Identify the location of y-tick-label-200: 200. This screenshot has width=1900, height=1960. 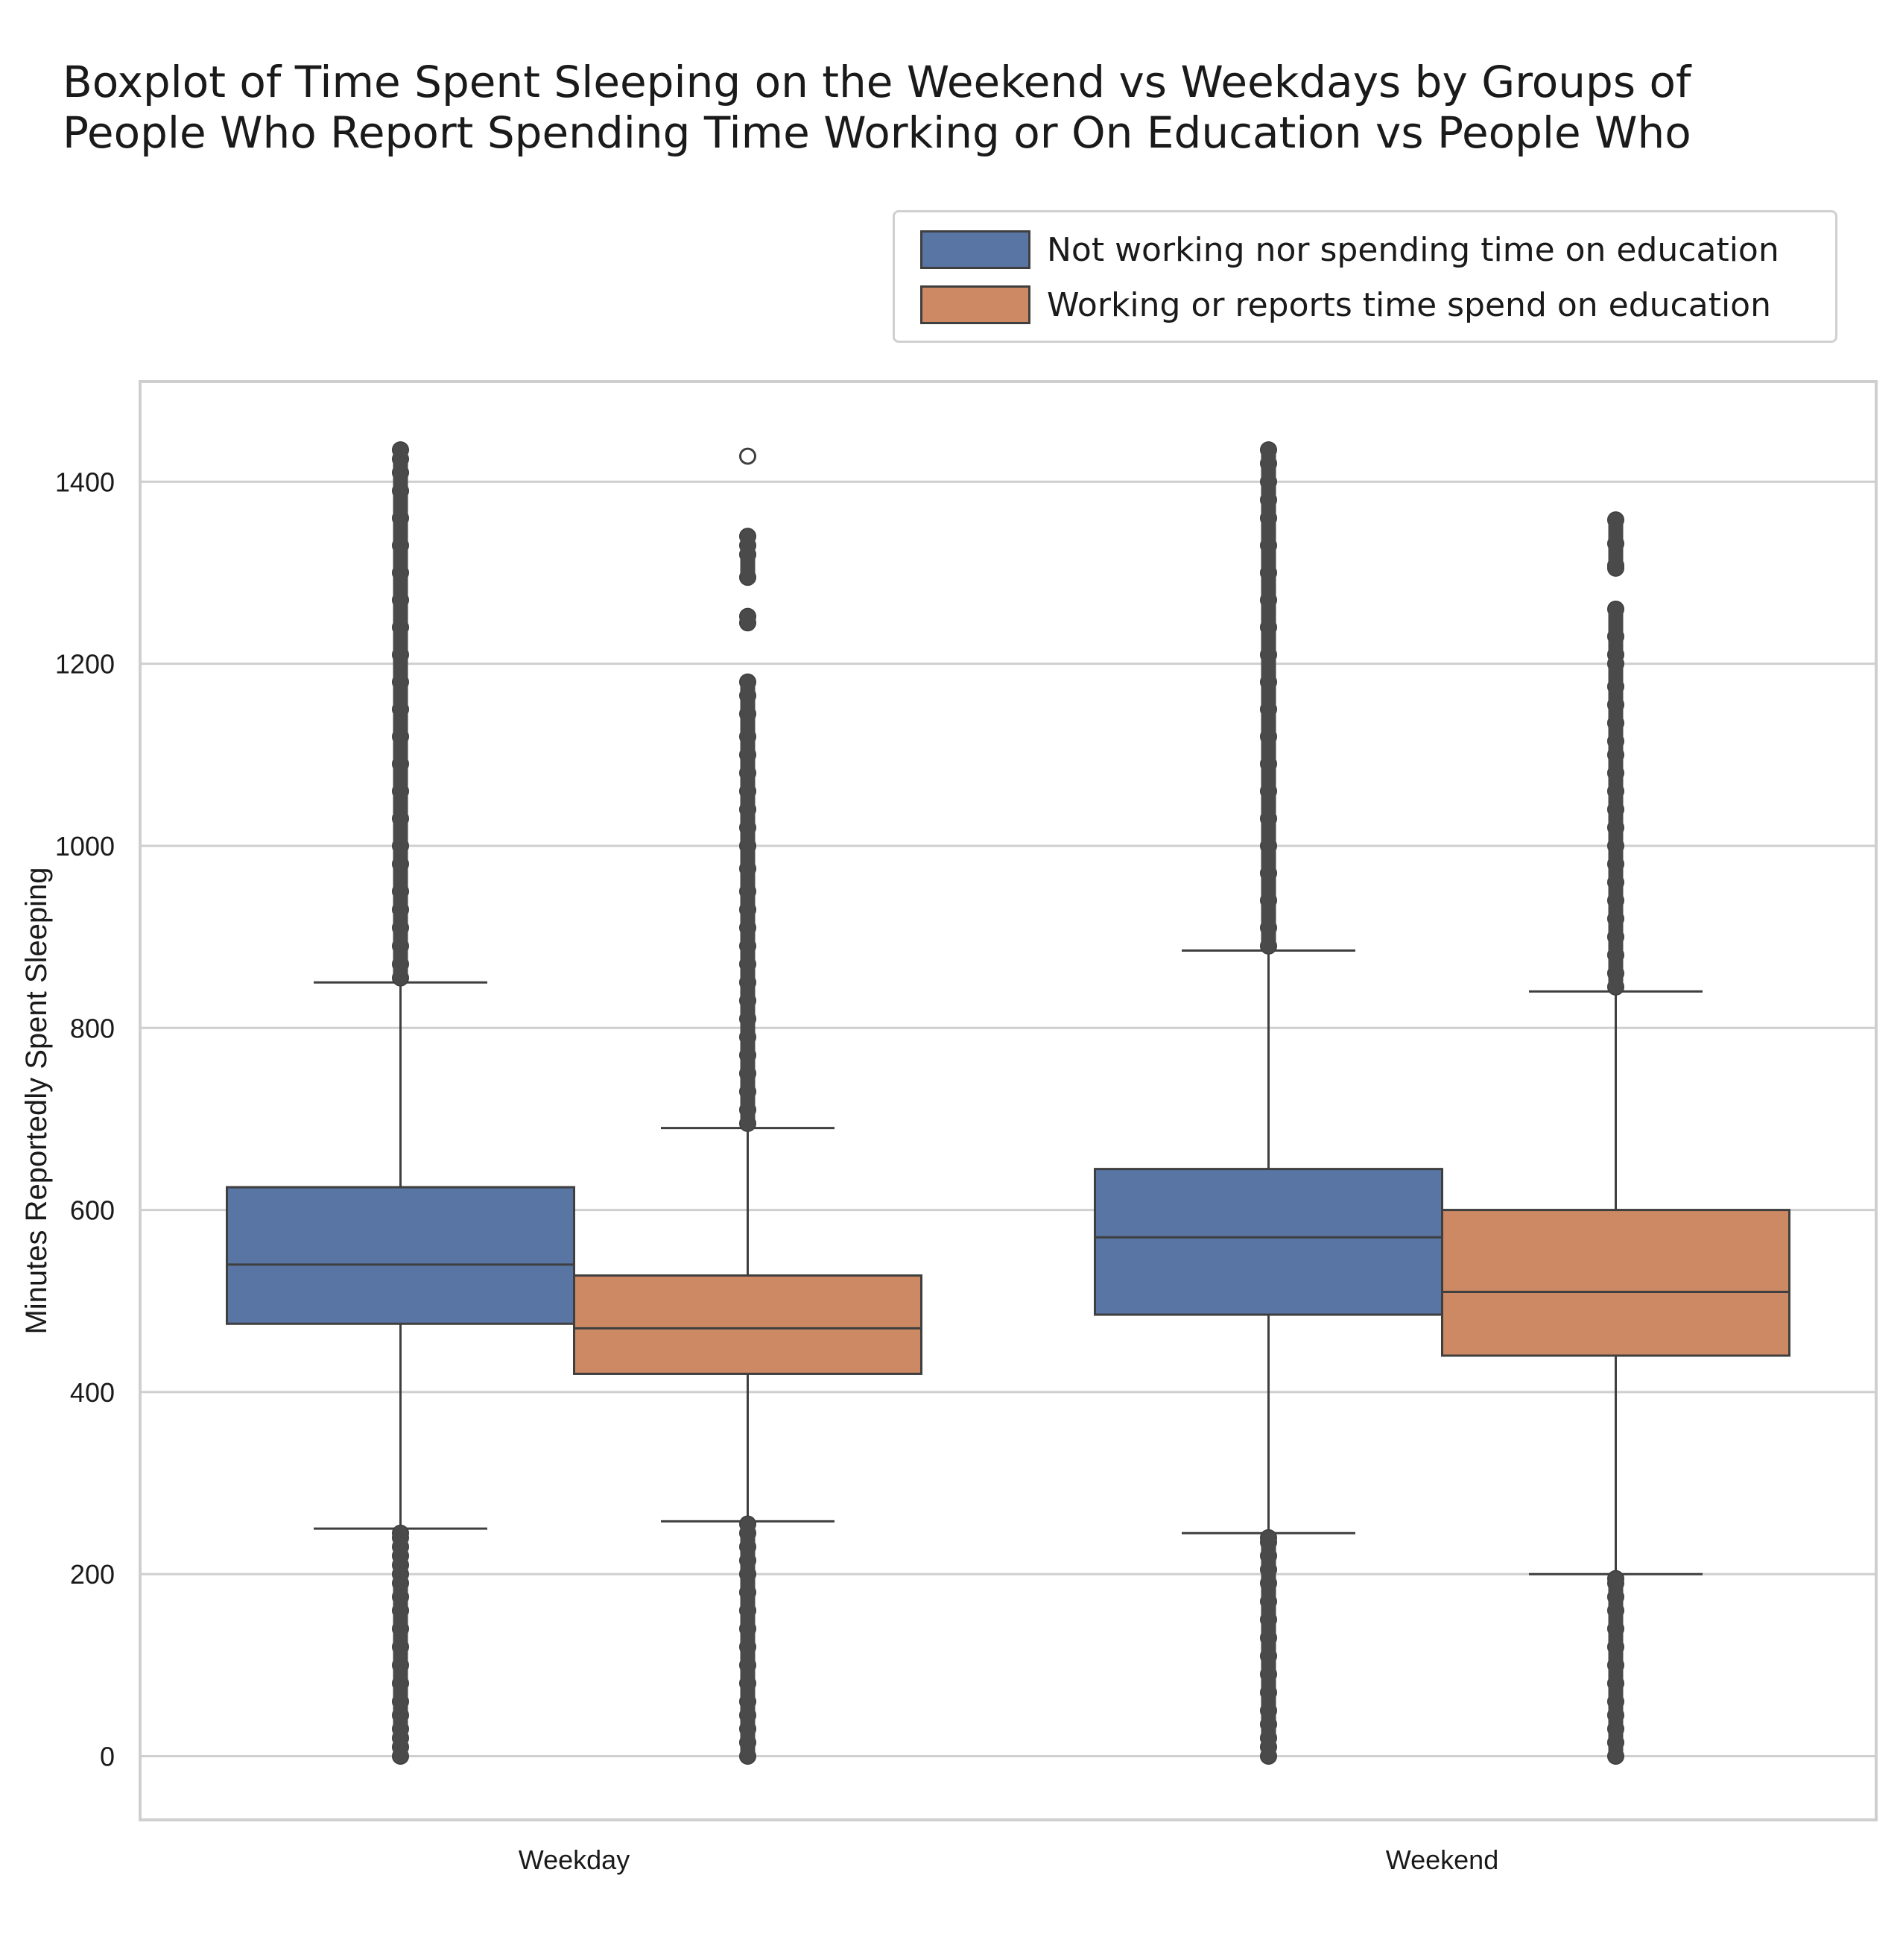
(92, 1575).